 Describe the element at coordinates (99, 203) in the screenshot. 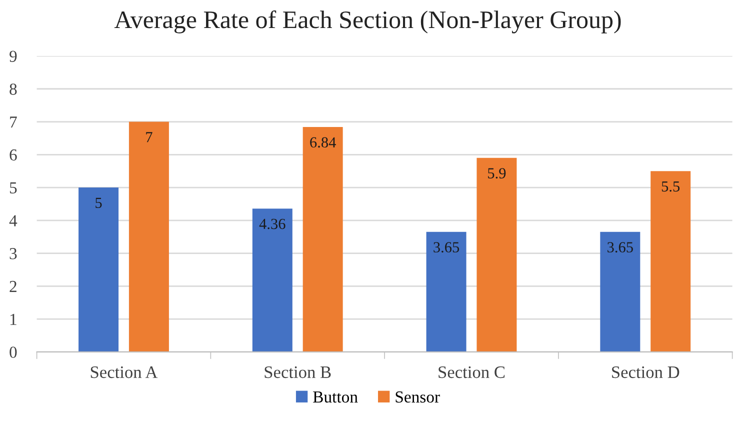

I see `data-label: 5` at that location.